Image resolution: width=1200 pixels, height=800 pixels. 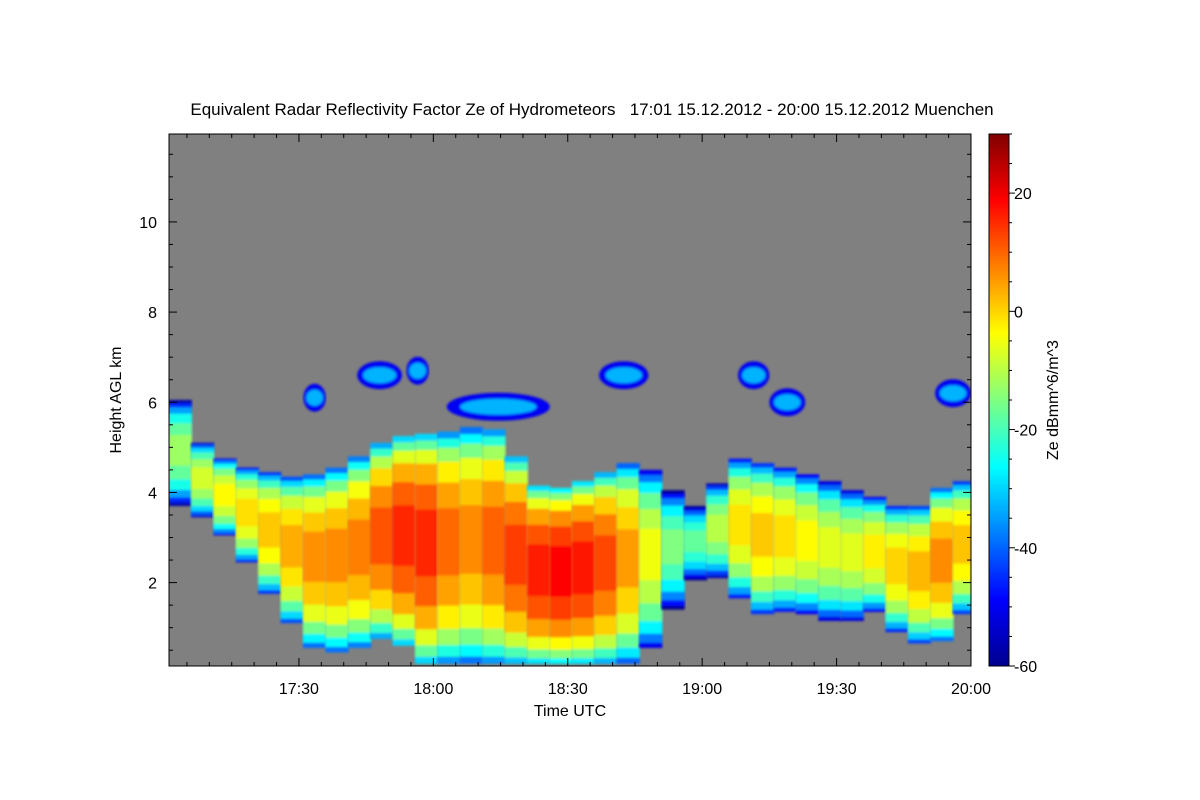 I want to click on x-tick-label: 18:30, so click(x=568, y=689).